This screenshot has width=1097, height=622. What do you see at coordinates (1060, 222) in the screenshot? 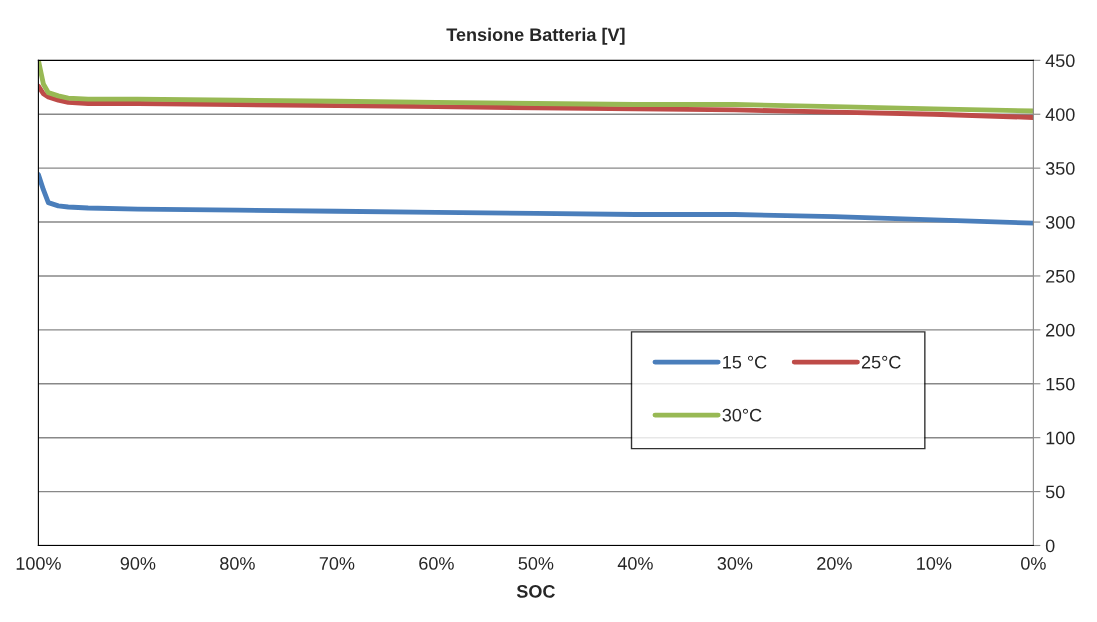
I see `y-tick-label: 300` at bounding box center [1060, 222].